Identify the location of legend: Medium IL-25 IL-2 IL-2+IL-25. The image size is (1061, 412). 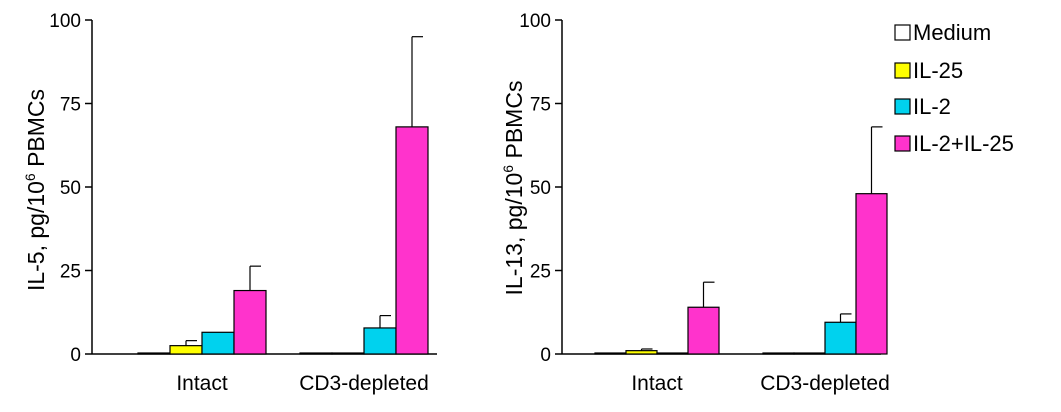
(954, 88).